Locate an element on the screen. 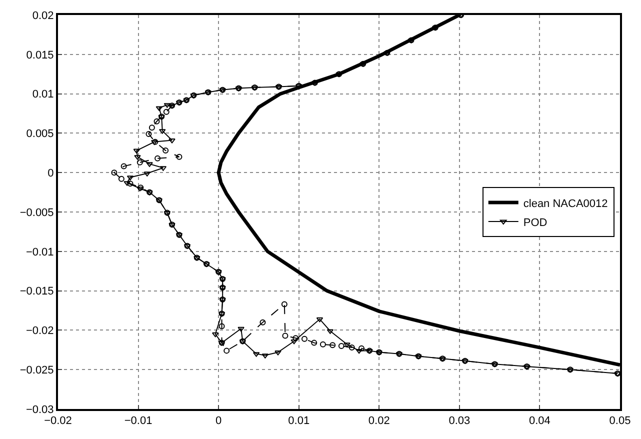  y-tick-label: −0.03 is located at coordinates (40, 410).